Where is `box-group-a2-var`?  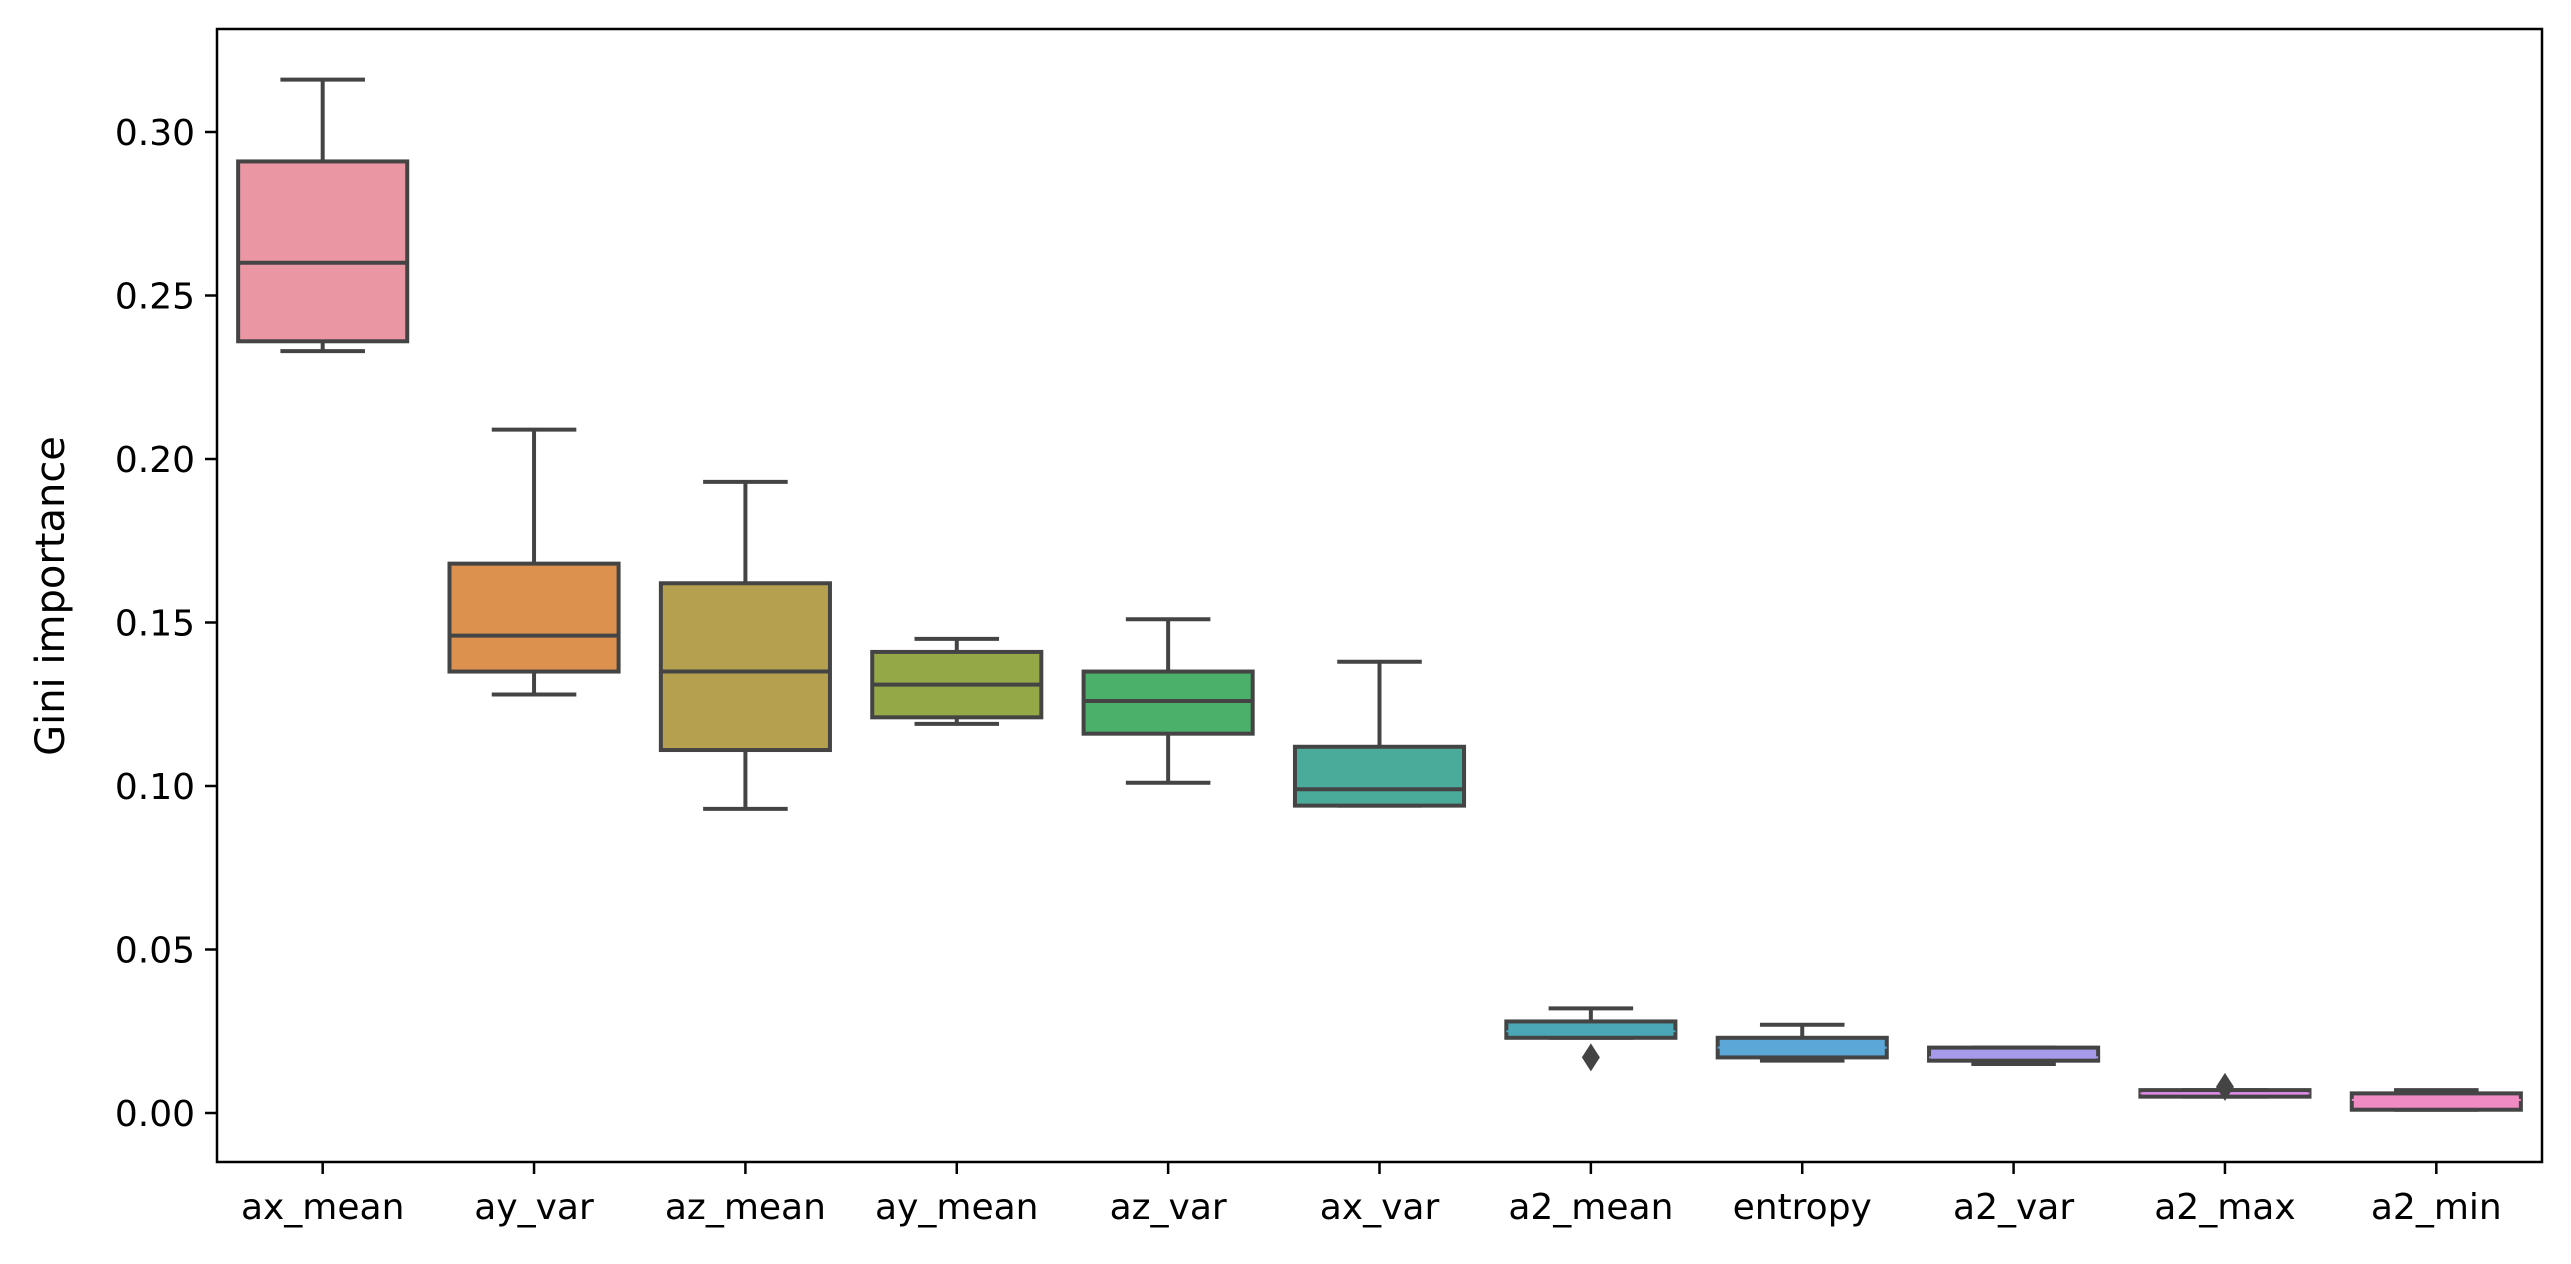
box-group-a2-var is located at coordinates (2014, 1055).